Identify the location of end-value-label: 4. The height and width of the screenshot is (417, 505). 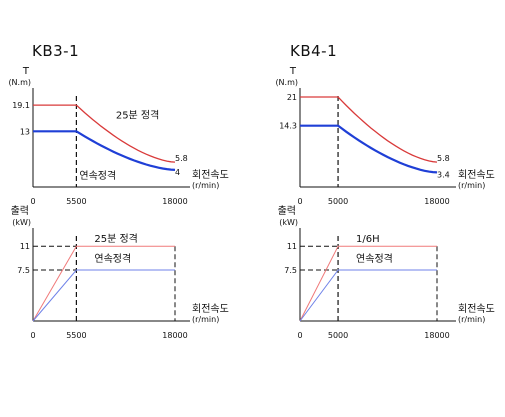
(177, 172).